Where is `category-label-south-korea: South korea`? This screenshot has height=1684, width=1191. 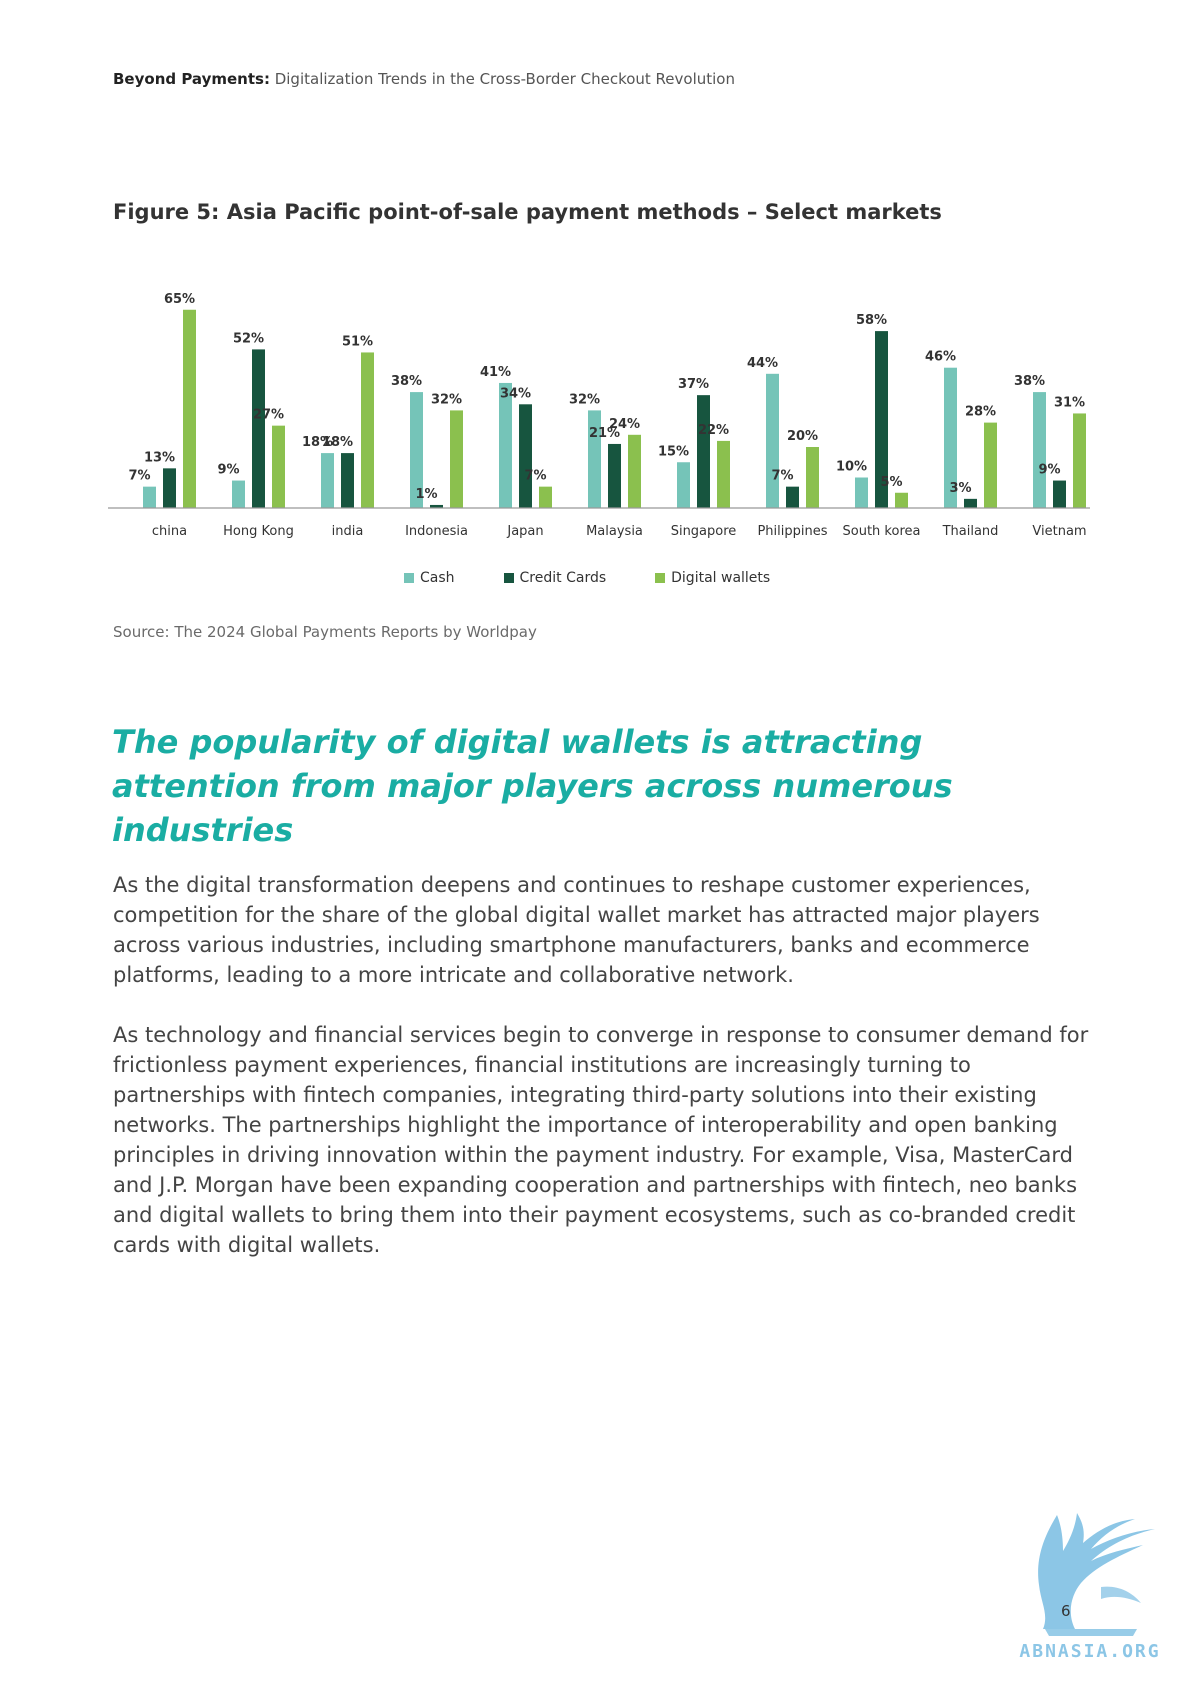
category-label-south-korea: South korea is located at coordinates (882, 531).